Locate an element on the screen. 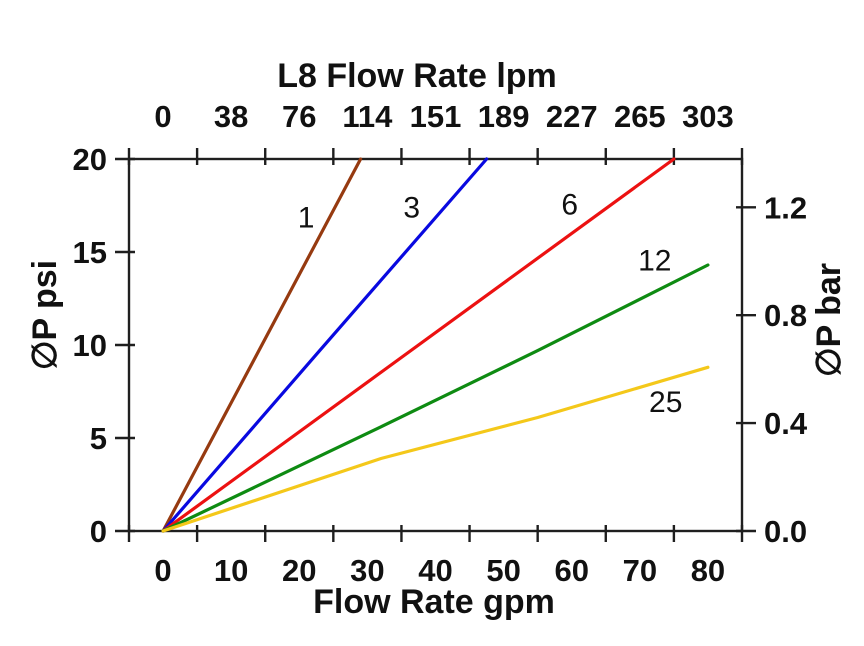 The height and width of the screenshot is (646, 864). x-tick-label-bottom: 70 is located at coordinates (640, 570).